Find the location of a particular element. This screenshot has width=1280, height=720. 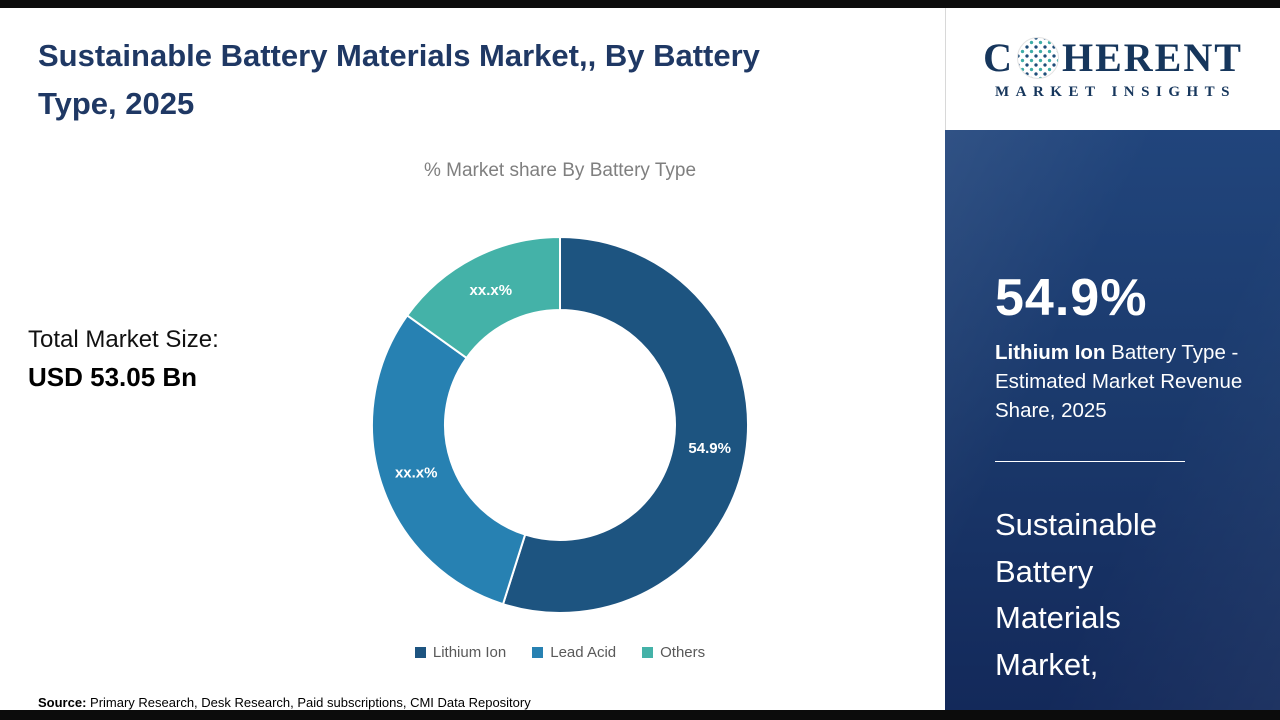

donut-segment-others is located at coordinates (483, 297).